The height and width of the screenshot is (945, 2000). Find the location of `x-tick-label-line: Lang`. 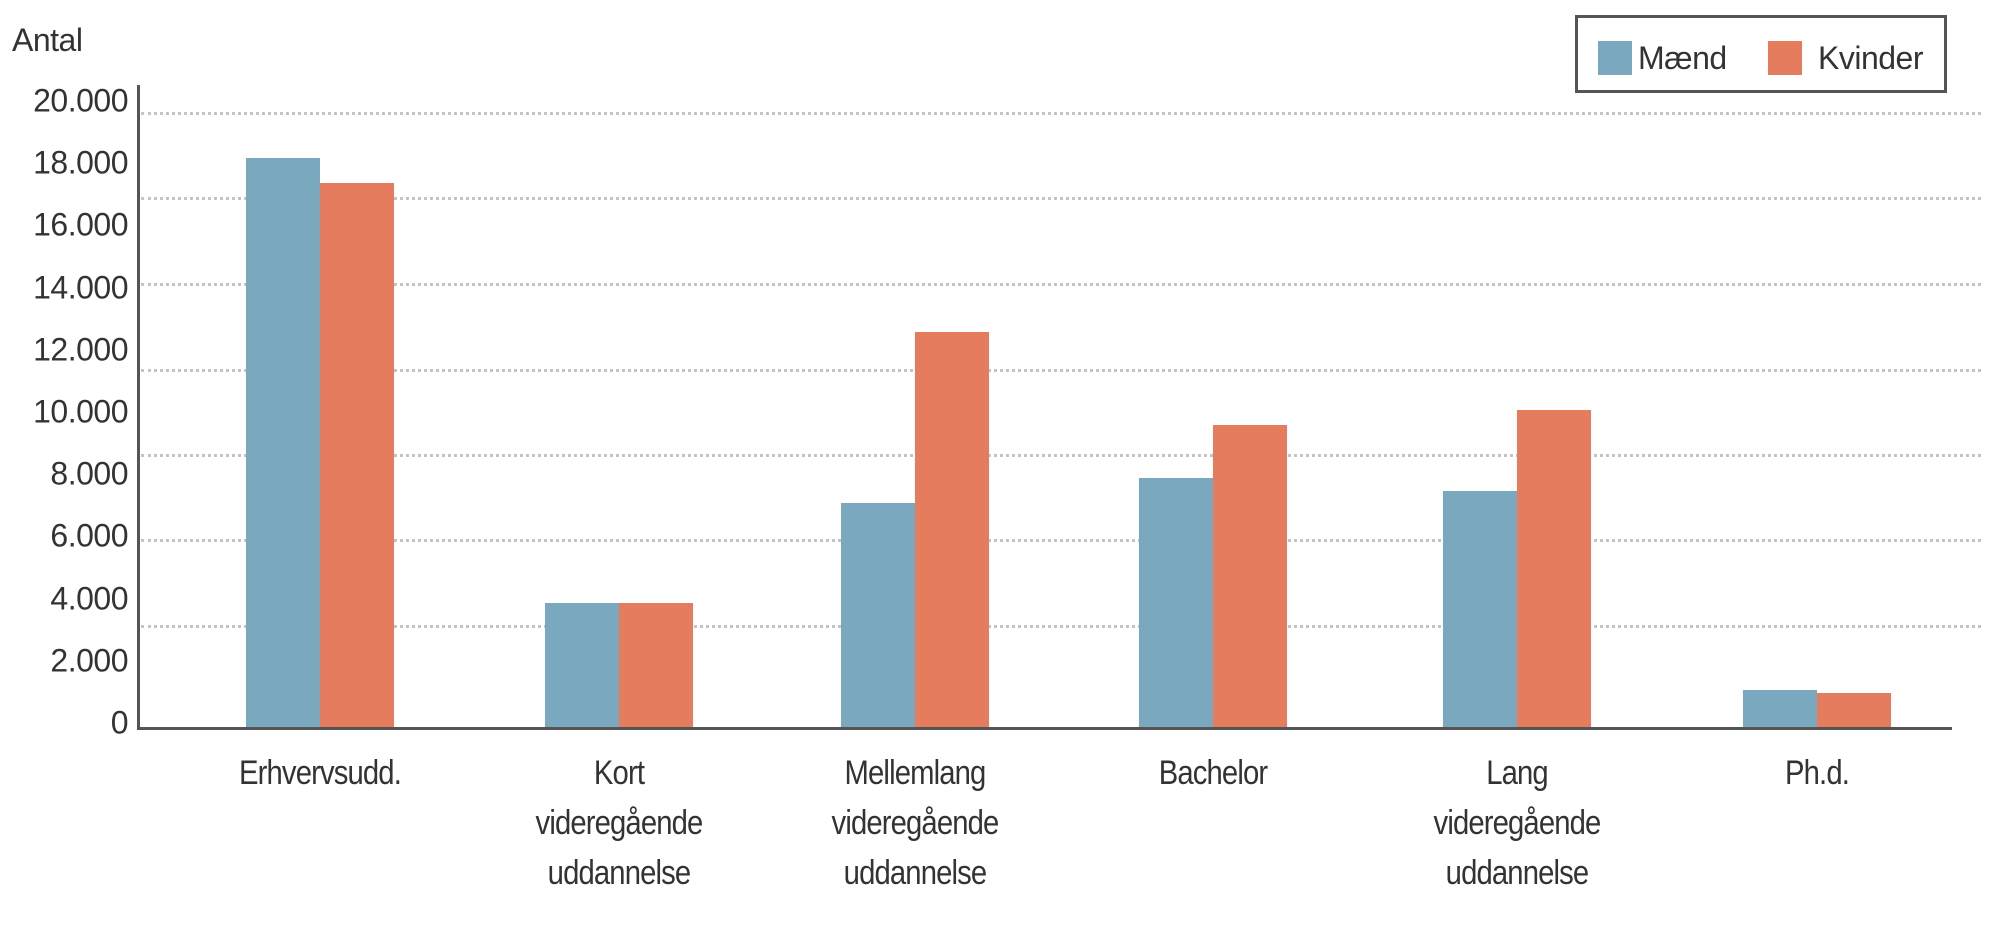

x-tick-label-line: Lang is located at coordinates (1517, 773).